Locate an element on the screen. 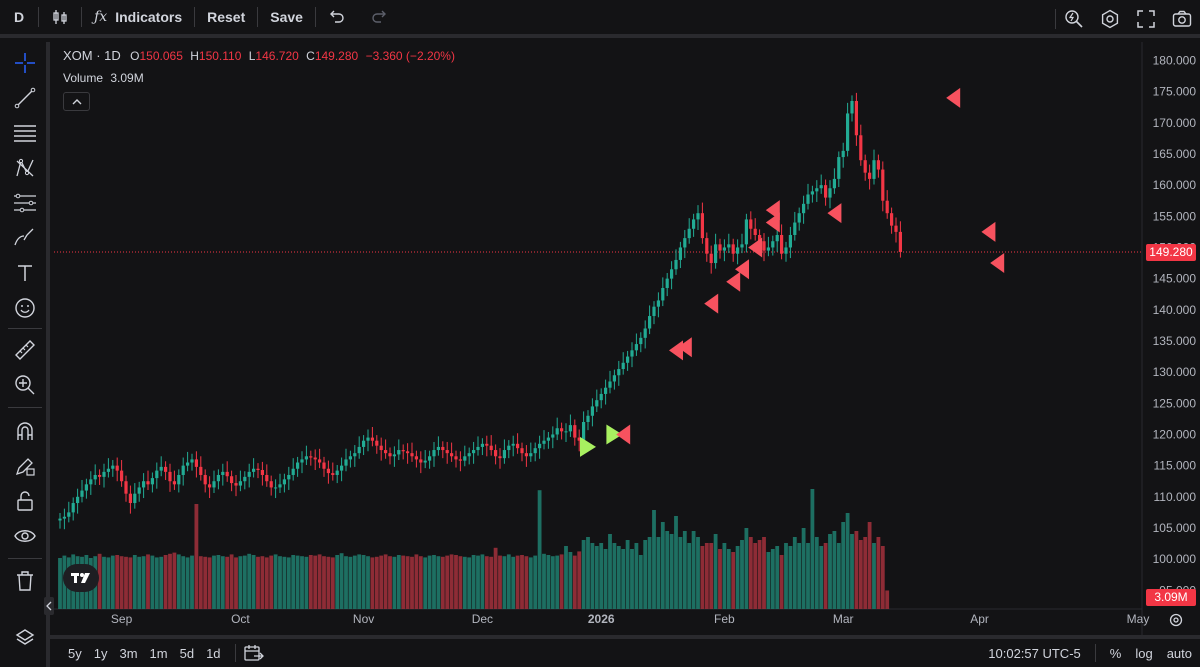 The height and width of the screenshot is (667, 1200). collapse-sidebar-button is located at coordinates (49, 606).